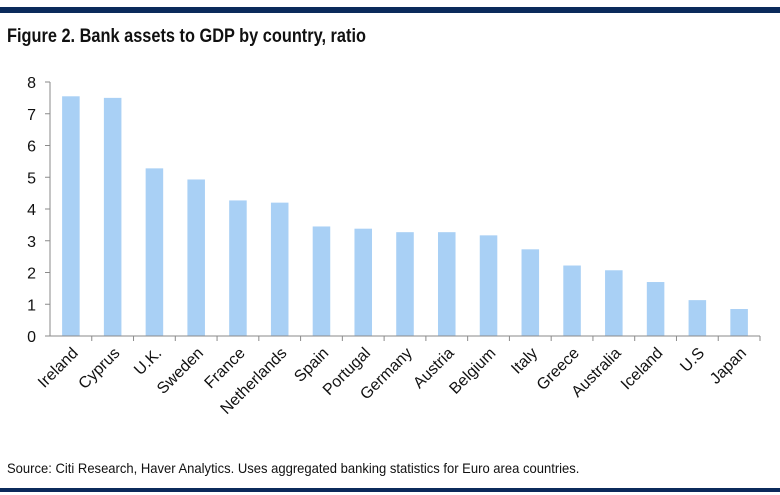  What do you see at coordinates (390, 10) in the screenshot?
I see `top-rule` at bounding box center [390, 10].